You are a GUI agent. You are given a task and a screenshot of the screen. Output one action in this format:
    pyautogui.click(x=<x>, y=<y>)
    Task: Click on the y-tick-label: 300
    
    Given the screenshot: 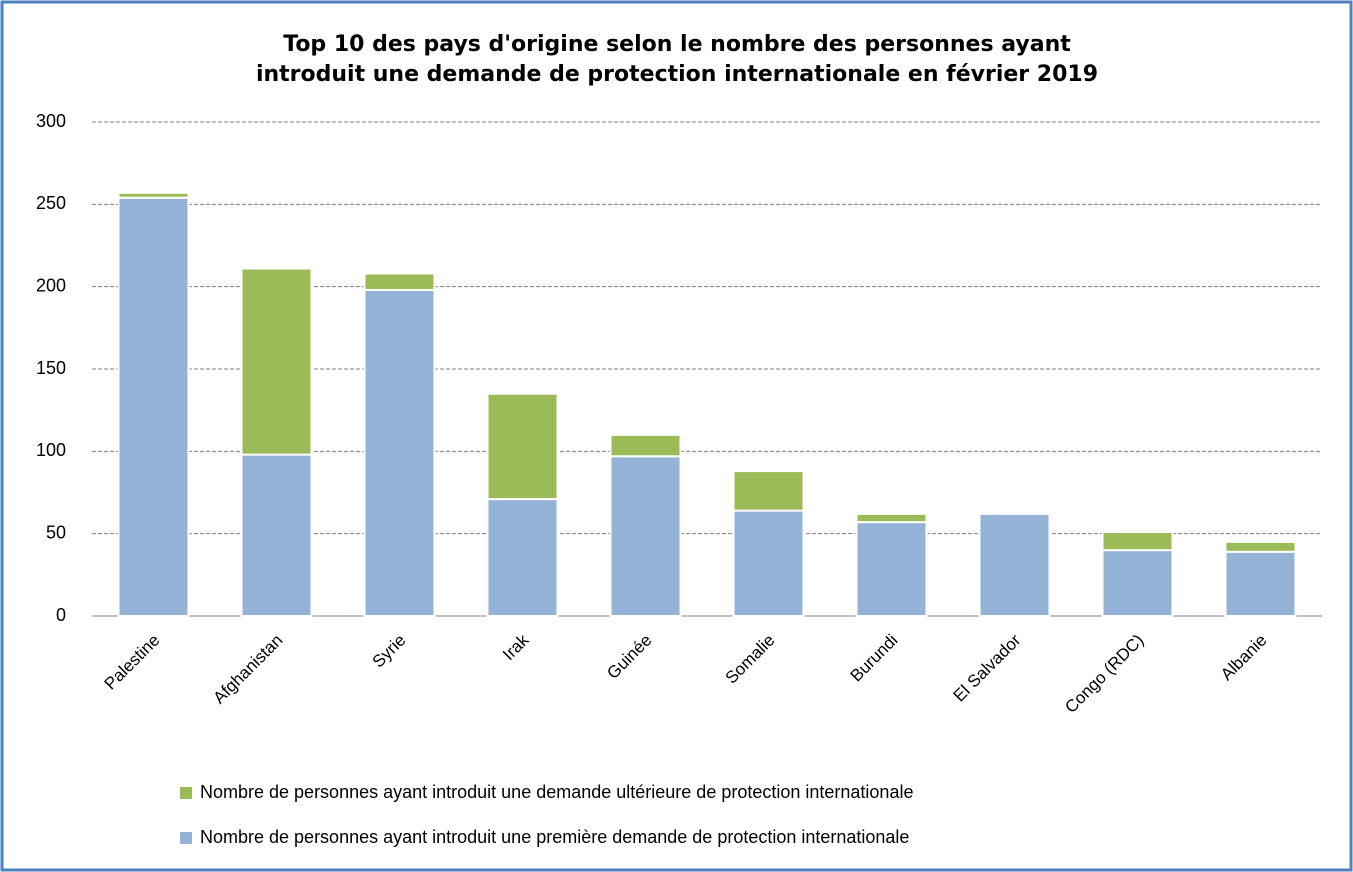 What is the action you would take?
    pyautogui.click(x=51, y=121)
    